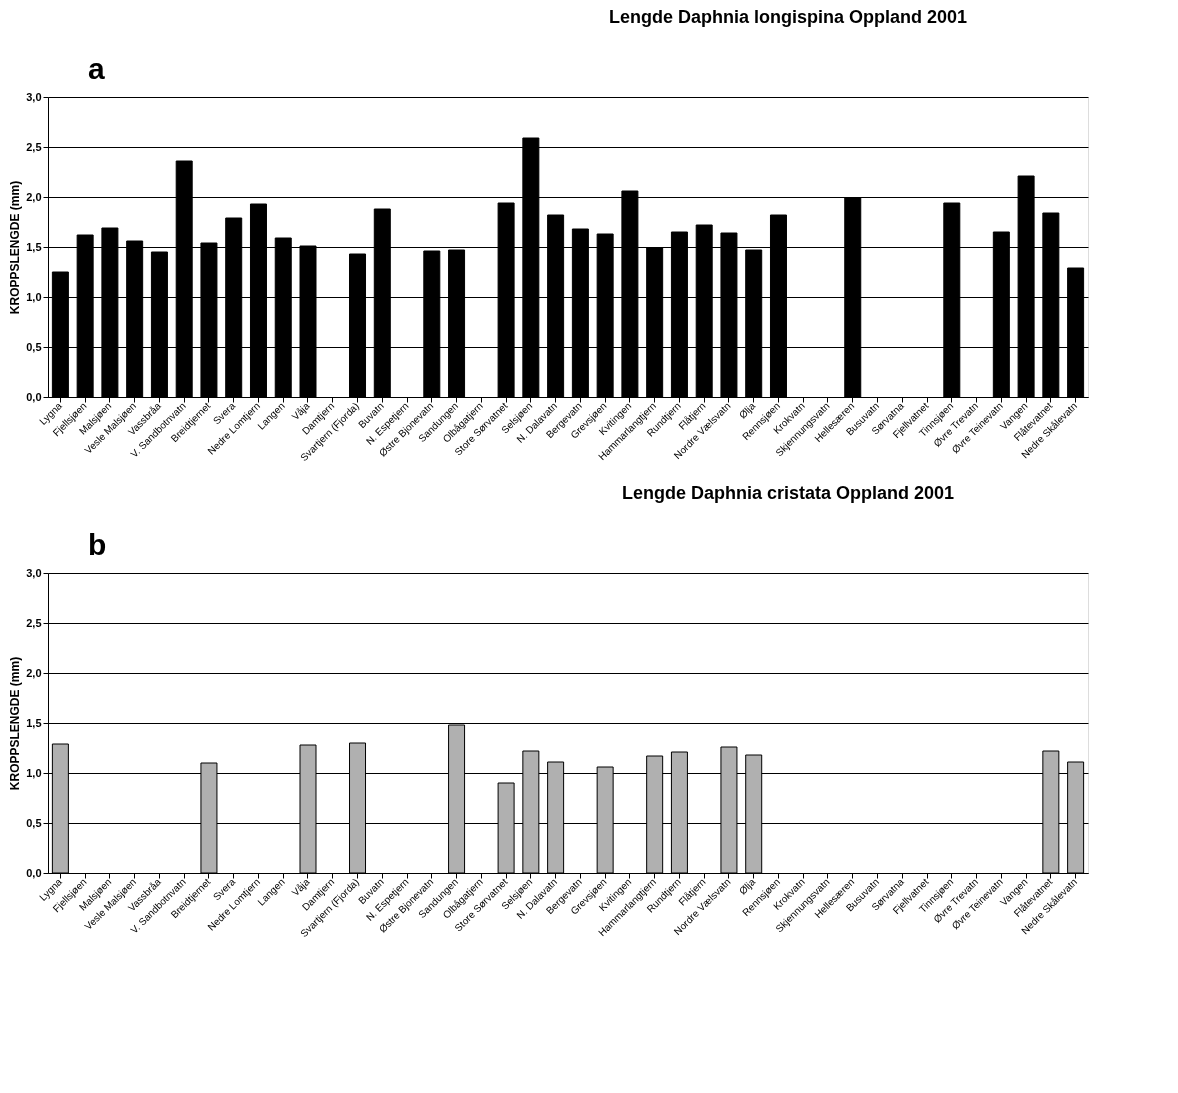 This screenshot has height=1093, width=1178. I want to click on text: b, so click(97, 544).